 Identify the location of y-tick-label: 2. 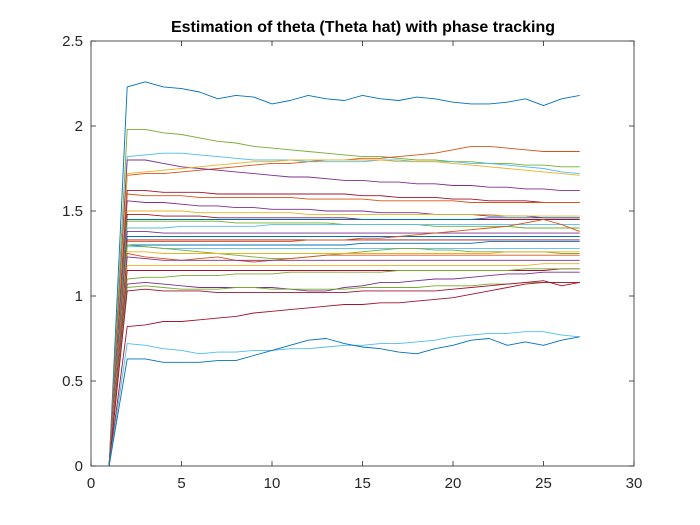
(79, 126).